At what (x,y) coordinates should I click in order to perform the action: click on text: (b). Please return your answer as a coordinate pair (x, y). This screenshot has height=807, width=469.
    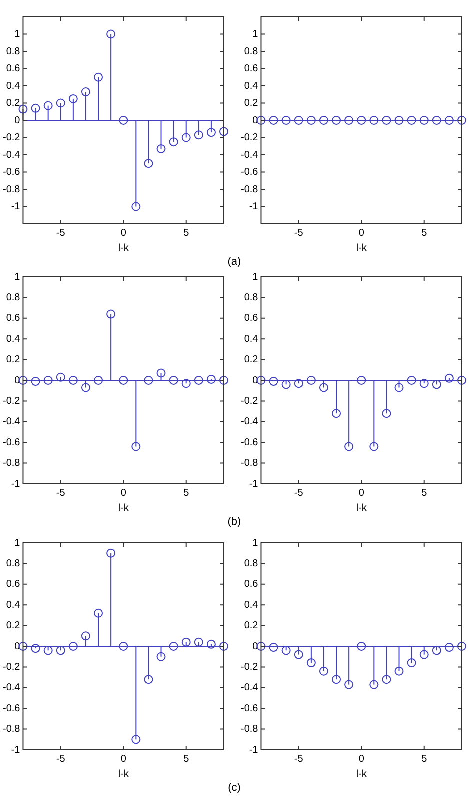
    Looking at the image, I should click on (234, 522).